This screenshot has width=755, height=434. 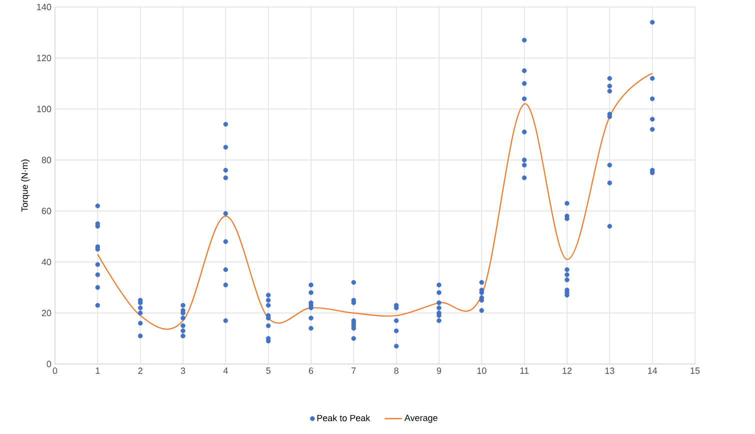 I want to click on x-tick-label: 15, so click(x=695, y=371).